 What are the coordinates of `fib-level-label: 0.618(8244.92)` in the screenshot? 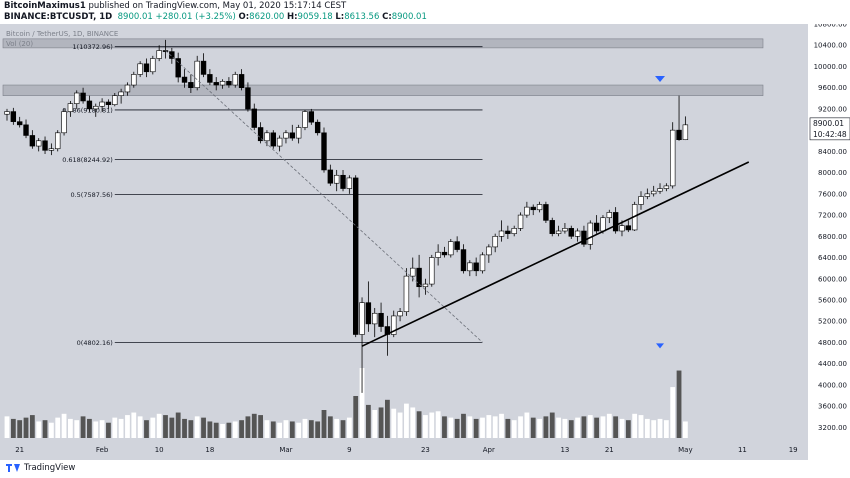 It's located at (87, 160).